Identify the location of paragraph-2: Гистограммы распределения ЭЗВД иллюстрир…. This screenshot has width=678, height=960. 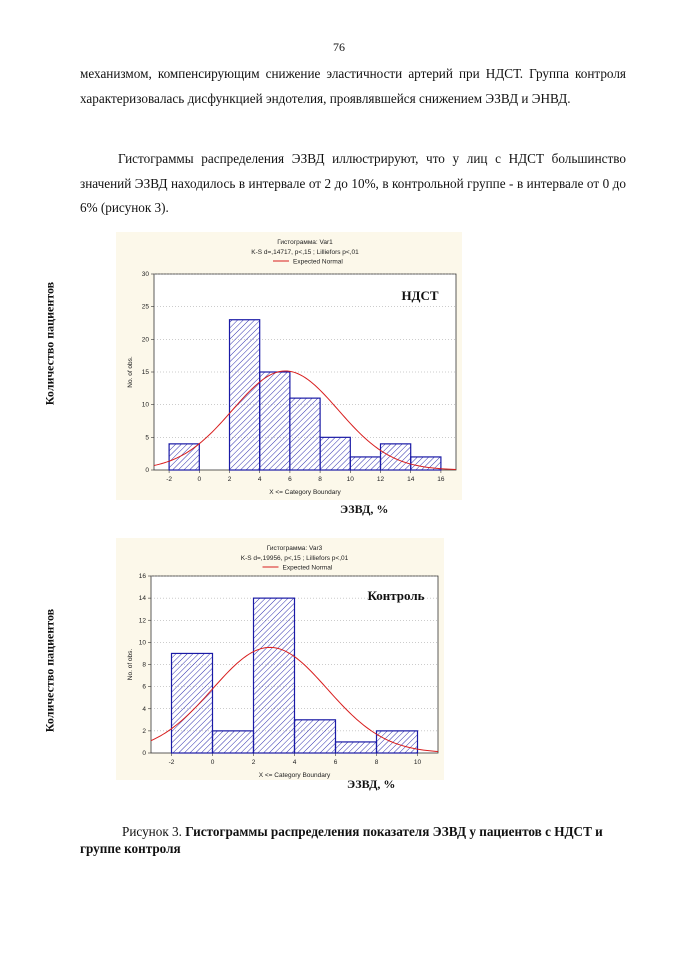
(353, 183).